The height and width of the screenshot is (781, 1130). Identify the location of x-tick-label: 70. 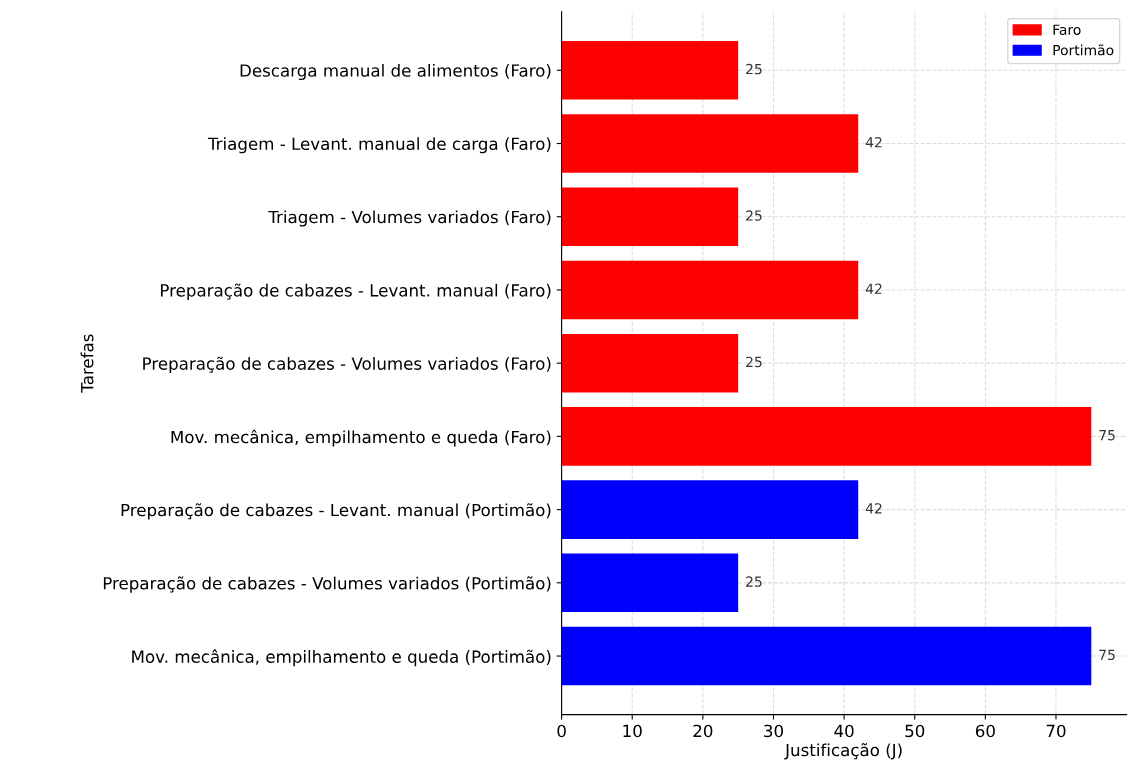
(1056, 731).